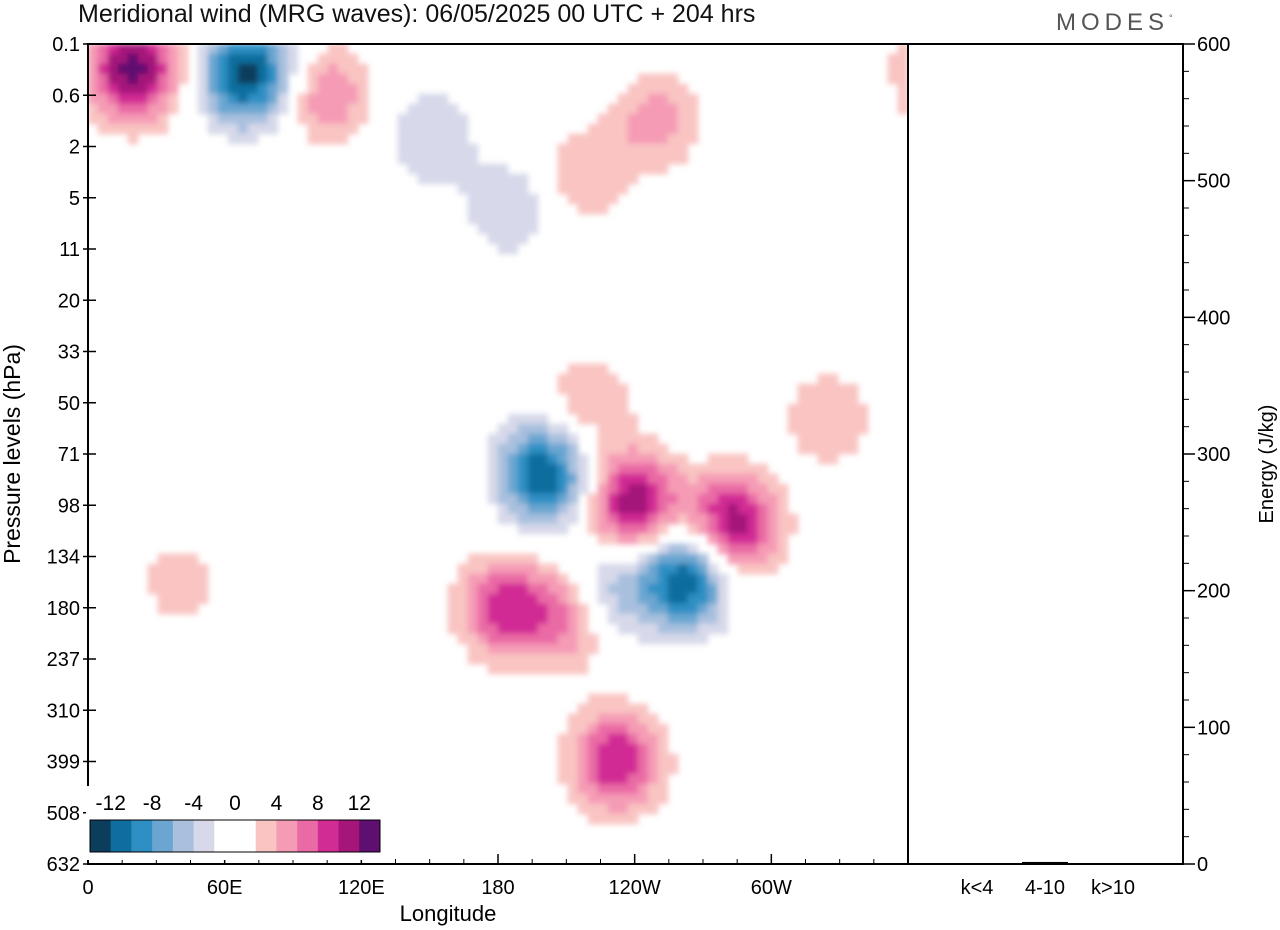 The image size is (1280, 930). What do you see at coordinates (1213, 455) in the screenshot?
I see `energy-tick-label: 300` at bounding box center [1213, 455].